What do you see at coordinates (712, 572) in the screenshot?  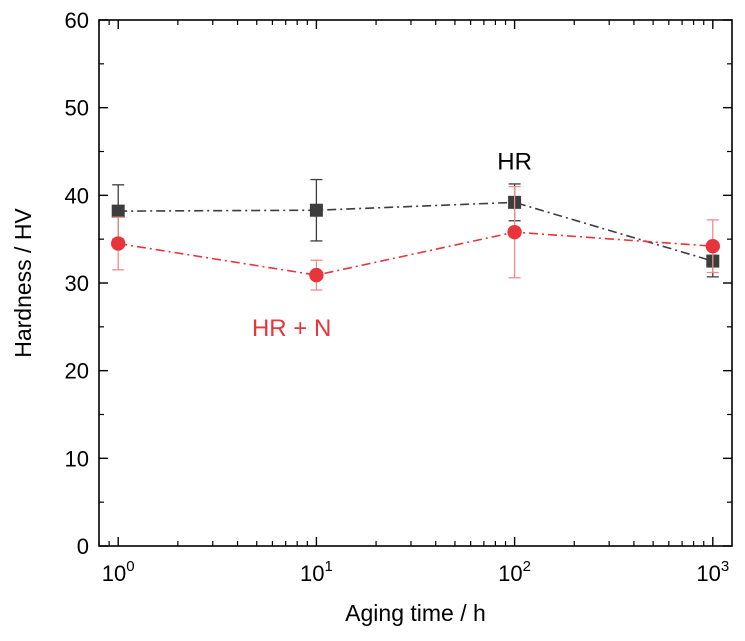 I see `x-tick-label: 10³` at bounding box center [712, 572].